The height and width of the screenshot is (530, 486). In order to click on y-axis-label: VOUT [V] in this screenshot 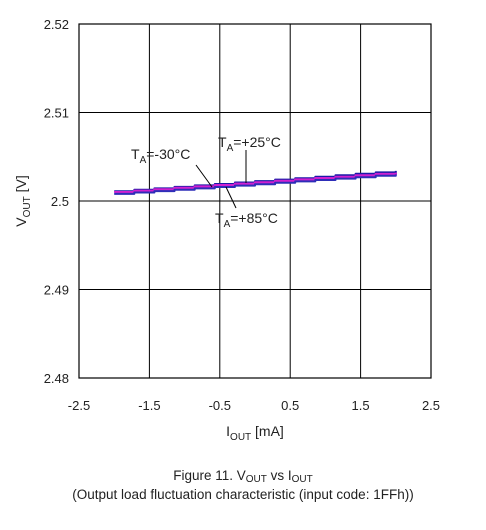, I will do `click(23, 200)`.